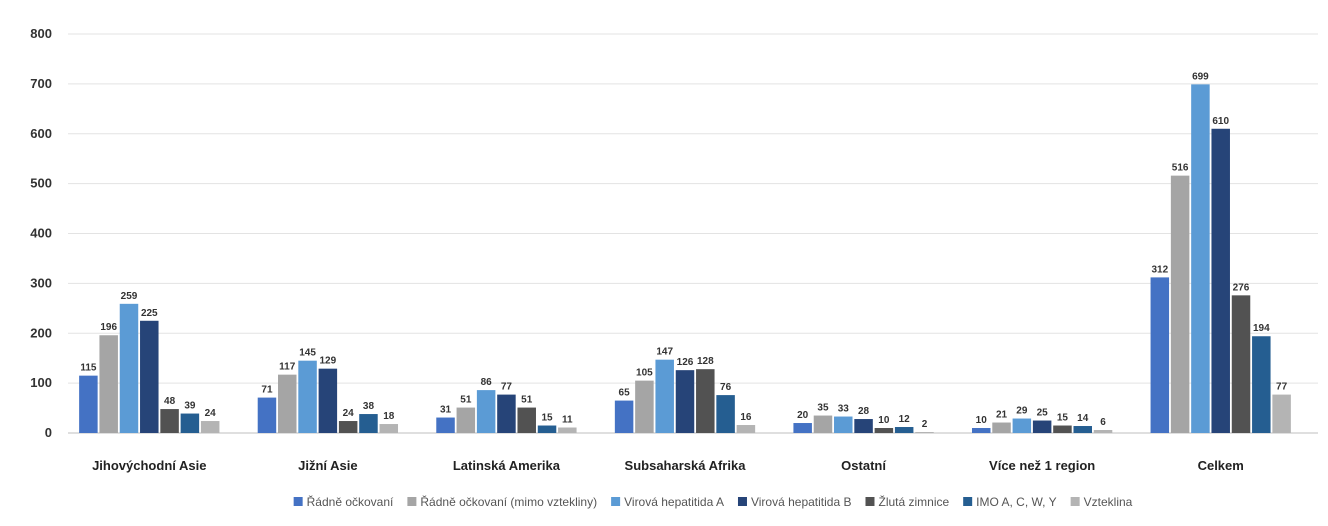 The height and width of the screenshot is (526, 1328). I want to click on data-label: 194, so click(1261, 328).